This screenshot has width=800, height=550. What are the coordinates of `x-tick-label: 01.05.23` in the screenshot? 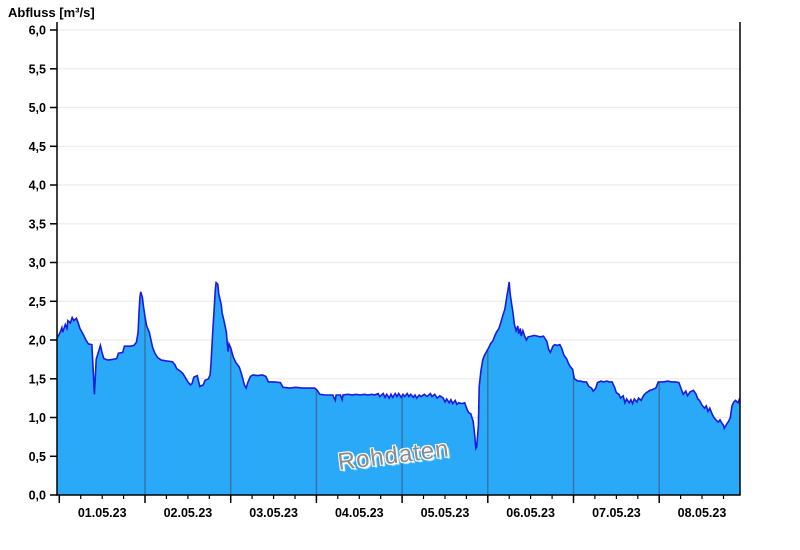 It's located at (102, 513).